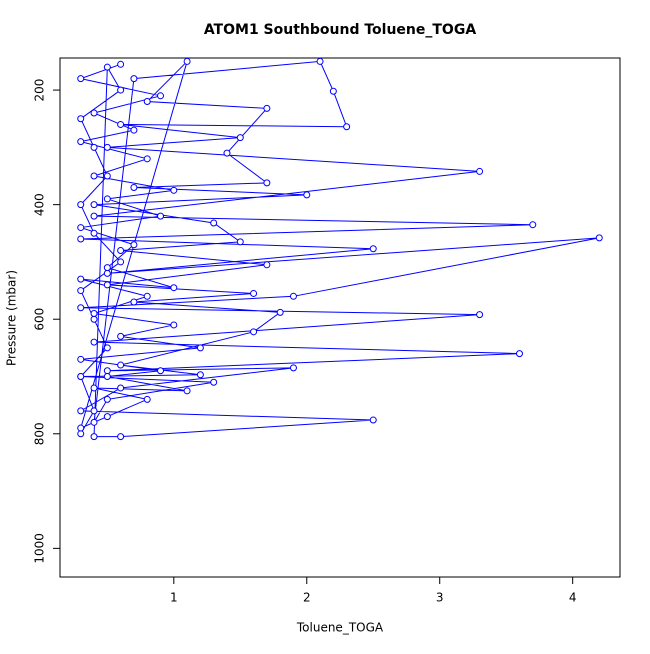 This screenshot has height=654, width=650. What do you see at coordinates (307, 598) in the screenshot?
I see `x-tick-label: 2` at bounding box center [307, 598].